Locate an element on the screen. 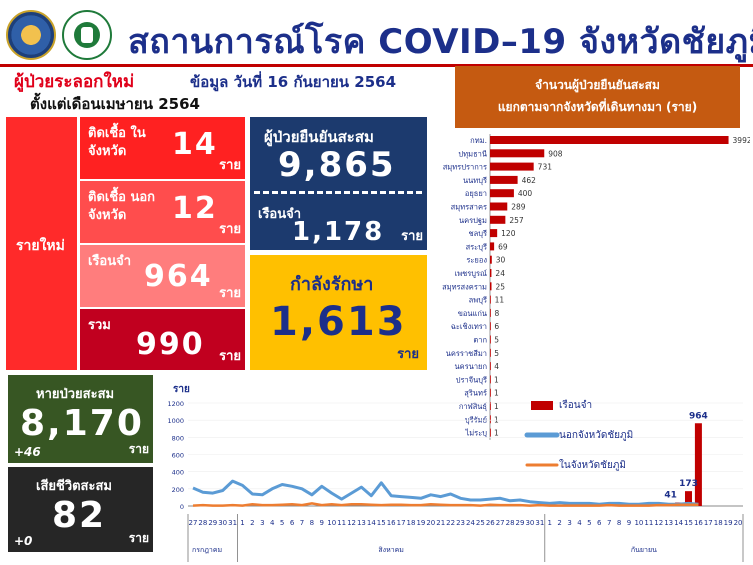 This screenshot has width=753, height=565. province-tick-label: บุรีรัมย์ is located at coordinates (476, 419).